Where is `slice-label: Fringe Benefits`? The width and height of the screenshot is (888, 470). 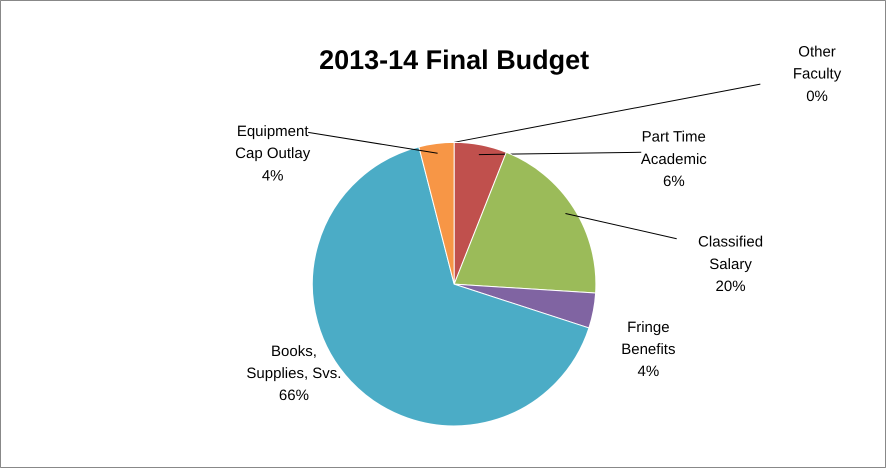 slice-label: Fringe Benefits is located at coordinates (648, 338).